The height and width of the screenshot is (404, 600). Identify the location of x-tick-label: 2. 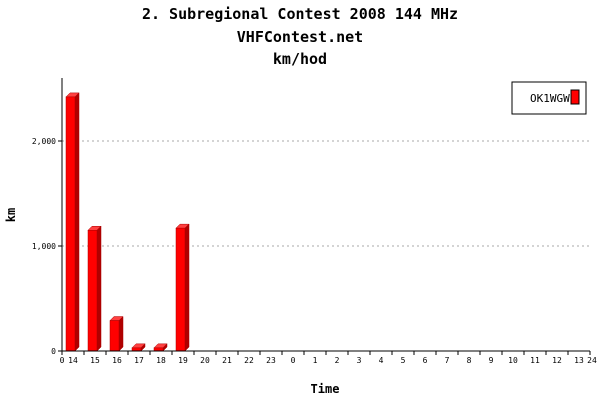
(337, 360).